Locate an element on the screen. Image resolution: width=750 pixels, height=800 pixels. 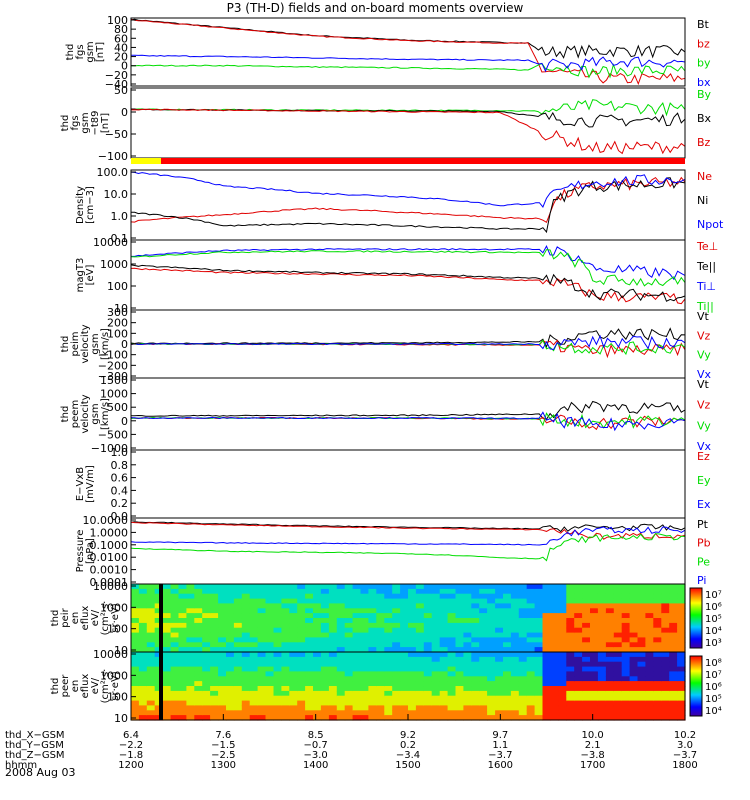
ele_spec-y-label: en is located at coordinates (75, 686).